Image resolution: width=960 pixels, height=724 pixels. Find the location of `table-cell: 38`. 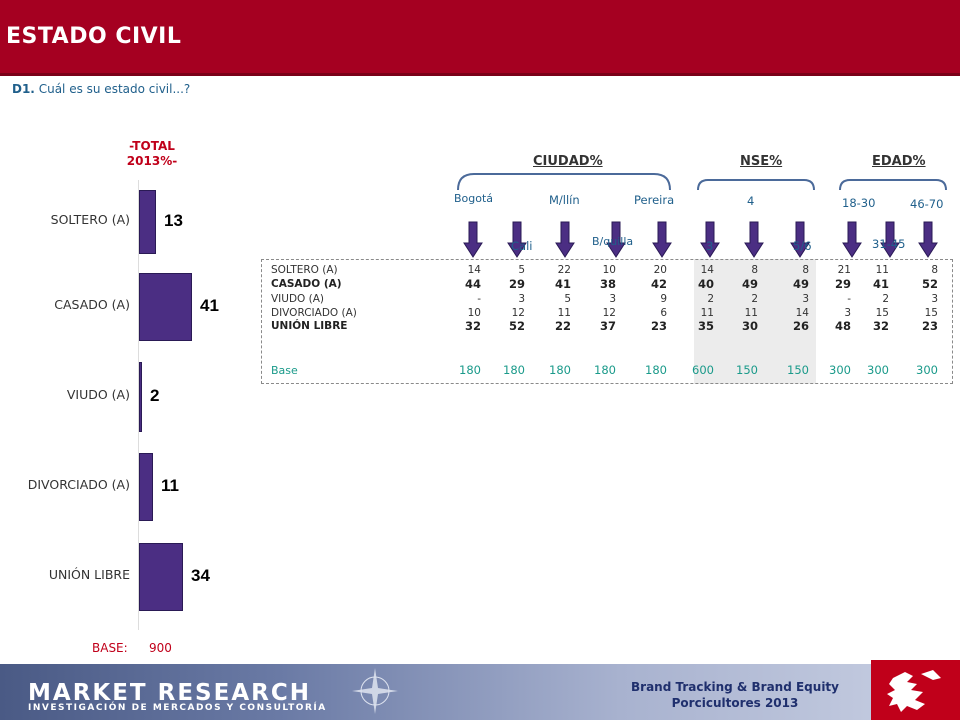

table-cell: 38 is located at coordinates (607, 284).